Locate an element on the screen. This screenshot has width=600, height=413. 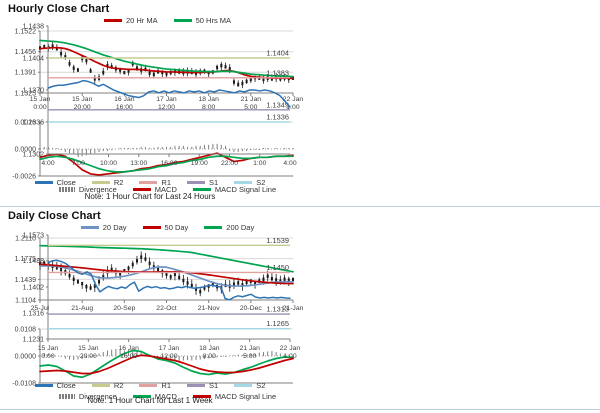
legend-item: 50 Hrs MA is located at coordinates (202, 20).